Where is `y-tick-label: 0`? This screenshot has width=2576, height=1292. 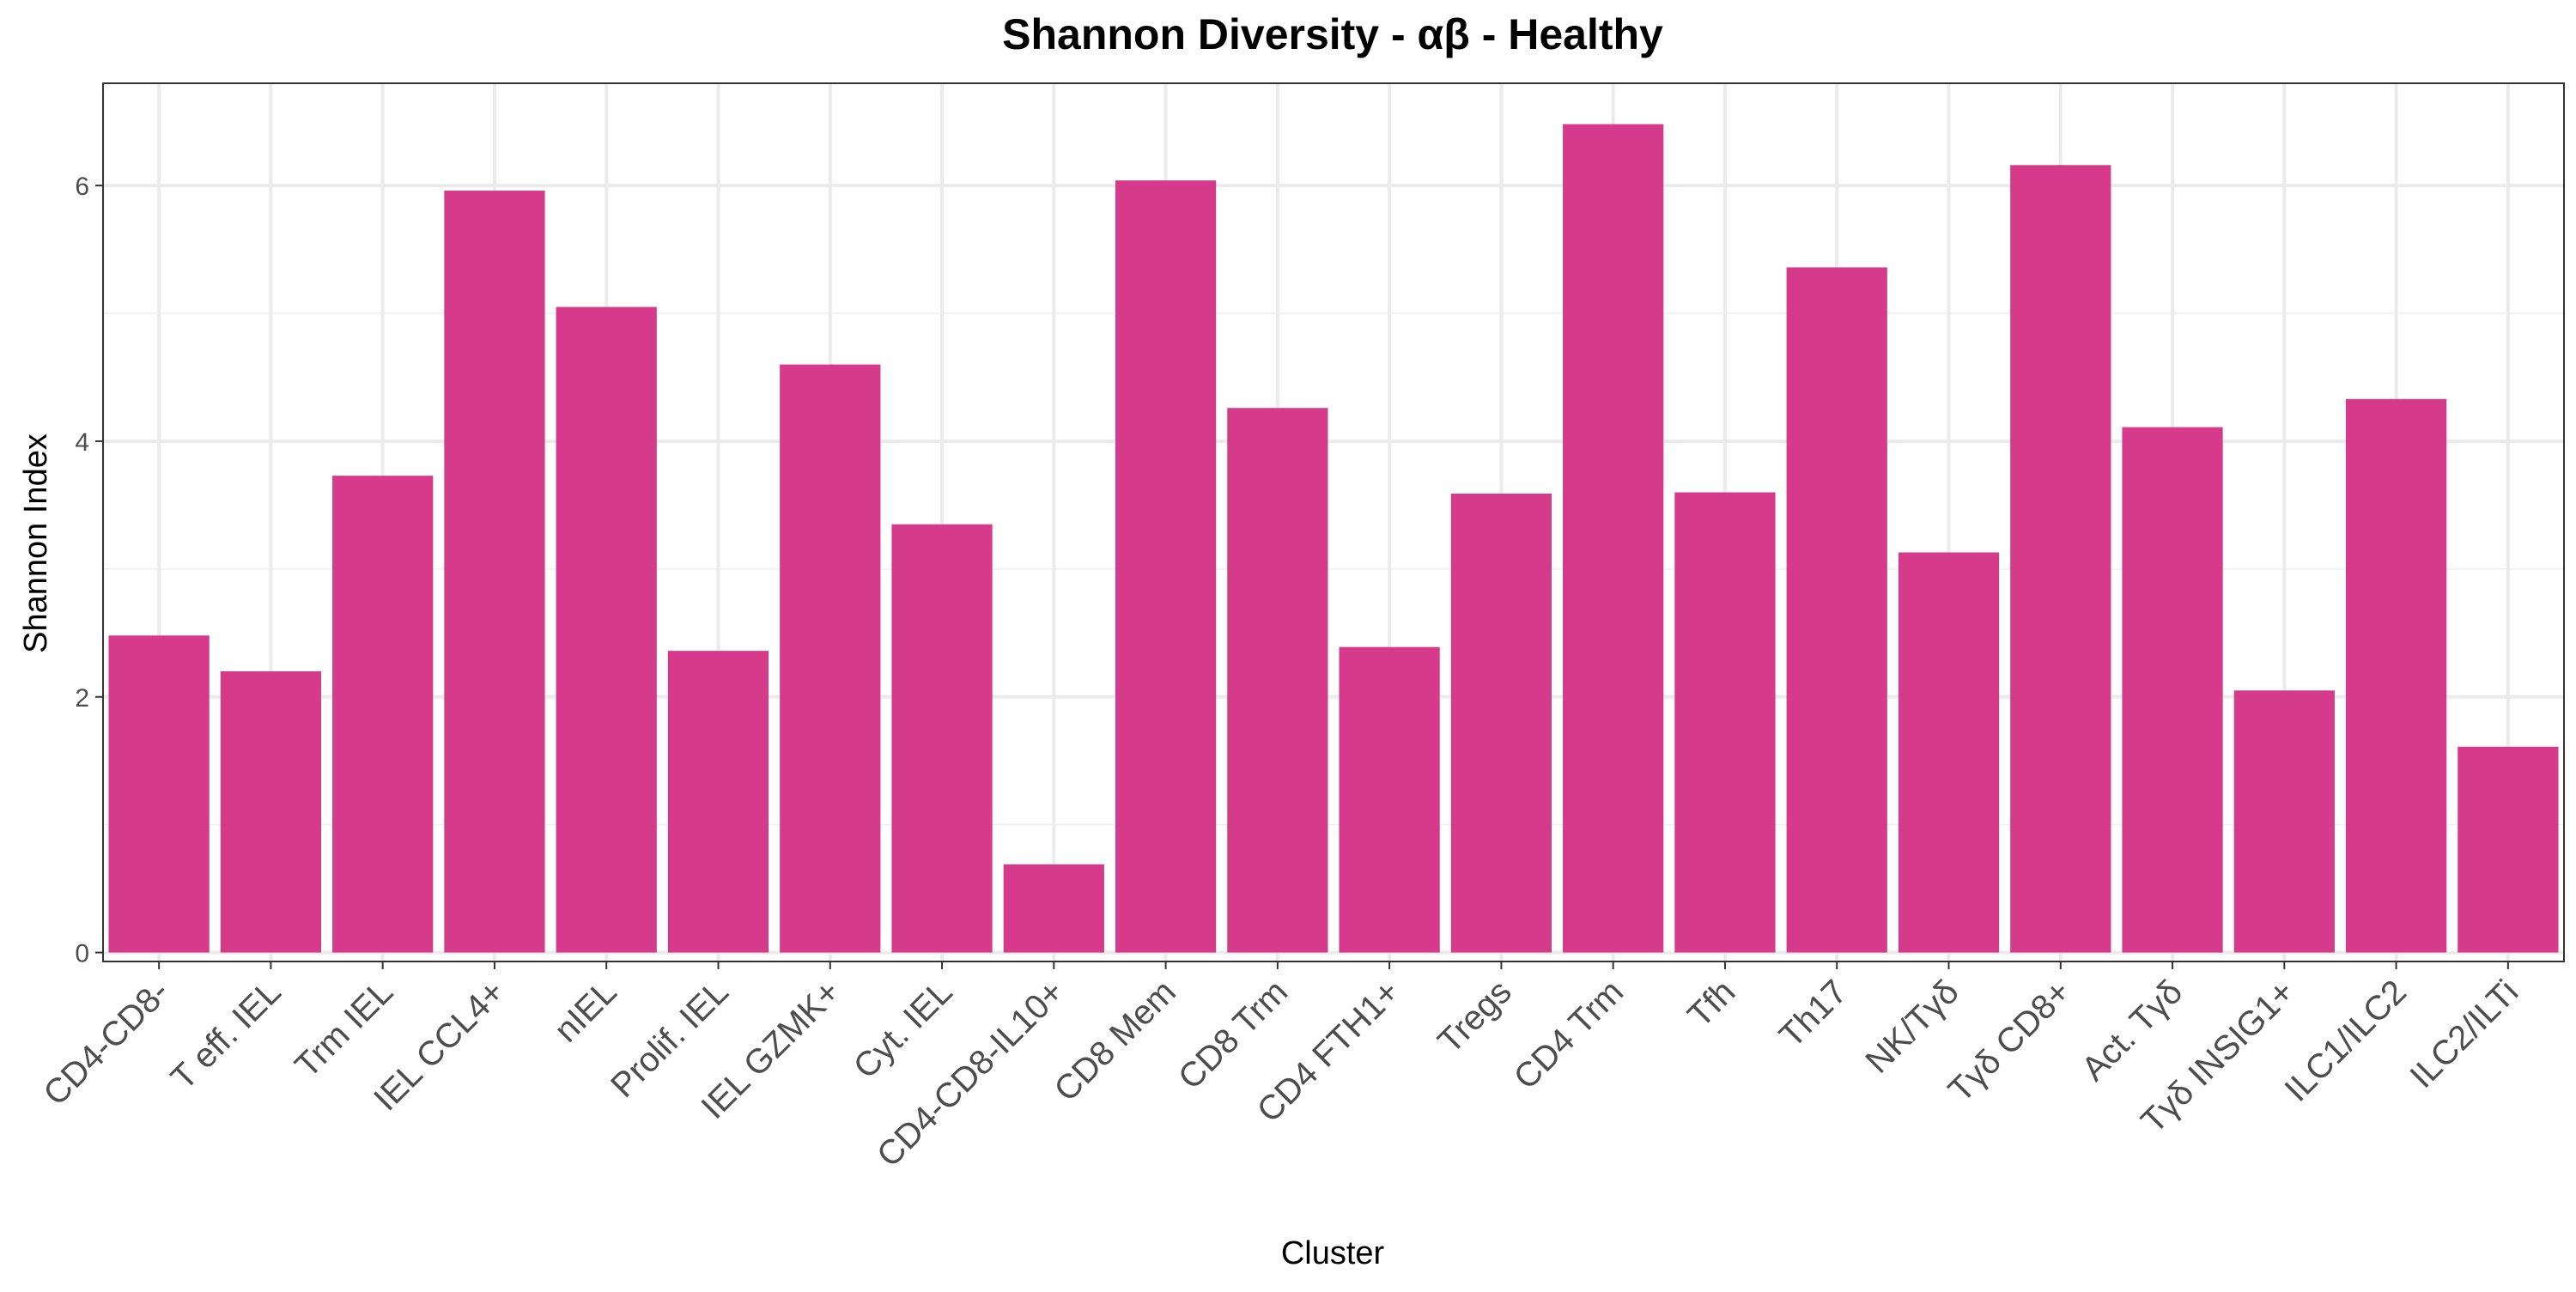
y-tick-label: 0 is located at coordinates (82, 954).